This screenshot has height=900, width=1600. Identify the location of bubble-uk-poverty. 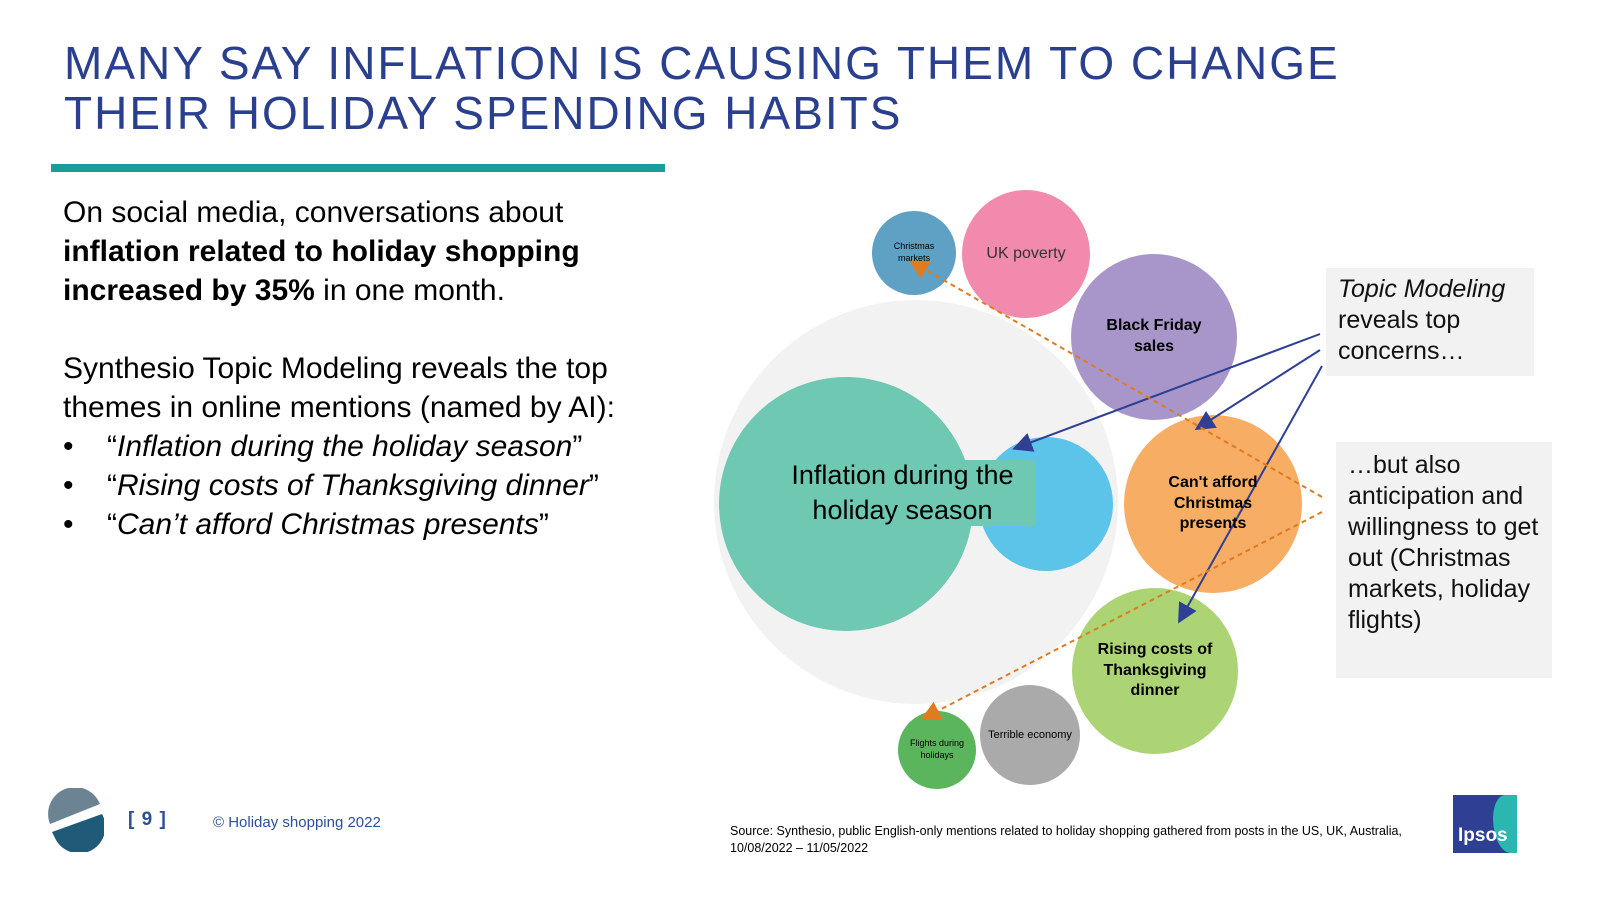
(1026, 254).